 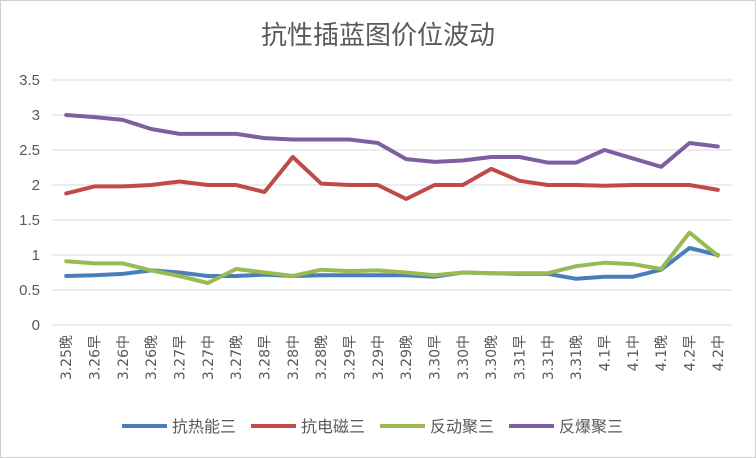 What do you see at coordinates (407, 357) in the screenshot?
I see `x-tick-label: 3.29晚` at bounding box center [407, 357].